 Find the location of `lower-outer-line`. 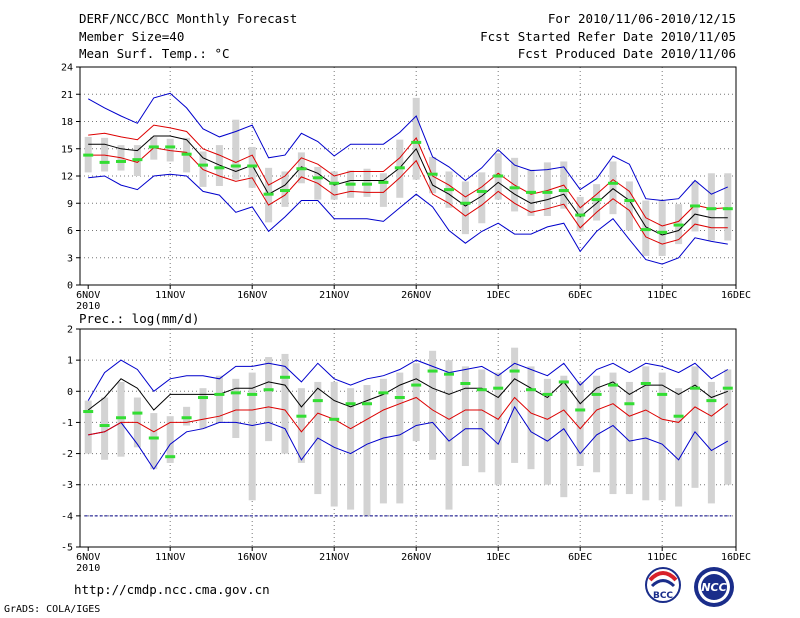

lower-outer-line is located at coordinates (408, 219).